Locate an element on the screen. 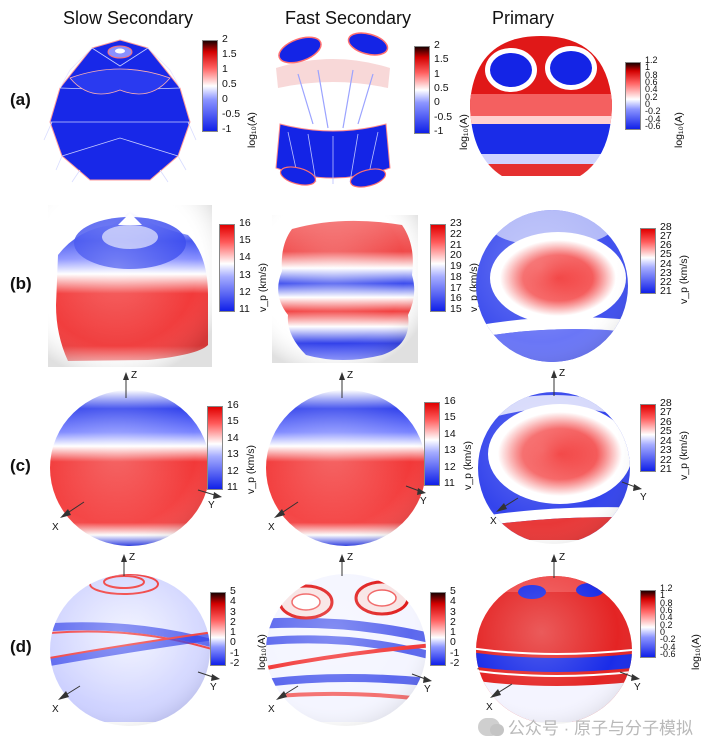 The height and width of the screenshot is (749, 711). colorbar-tick-label: 0.5 is located at coordinates (229, 84).